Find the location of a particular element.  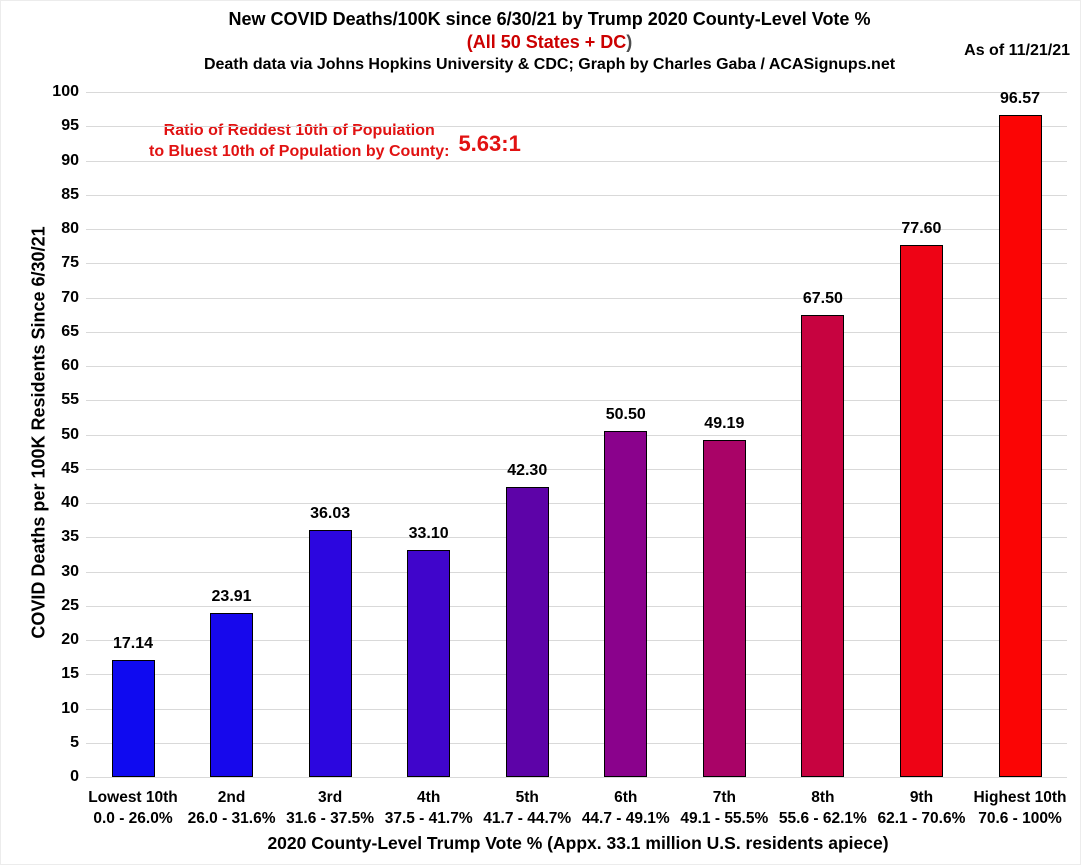

x-category-label: 5th 41.7 - 44.7% is located at coordinates (527, 808).